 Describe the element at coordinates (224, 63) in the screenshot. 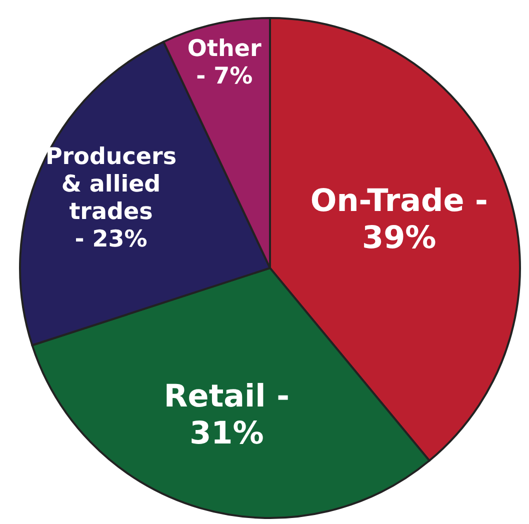

I see `slice-label: Other - 7%` at that location.